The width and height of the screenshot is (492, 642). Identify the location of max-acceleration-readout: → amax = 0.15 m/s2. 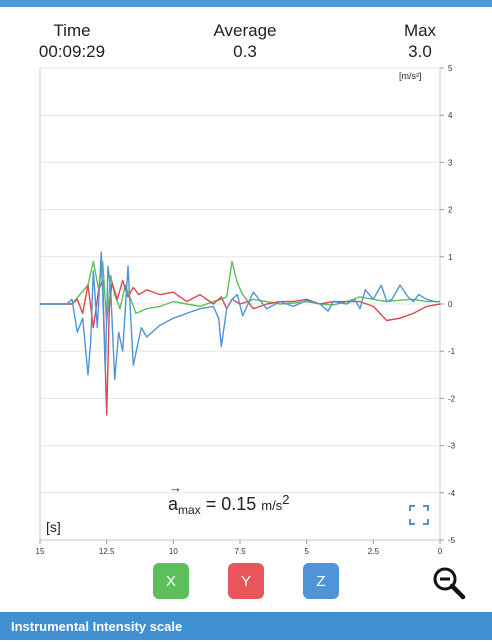
(229, 498).